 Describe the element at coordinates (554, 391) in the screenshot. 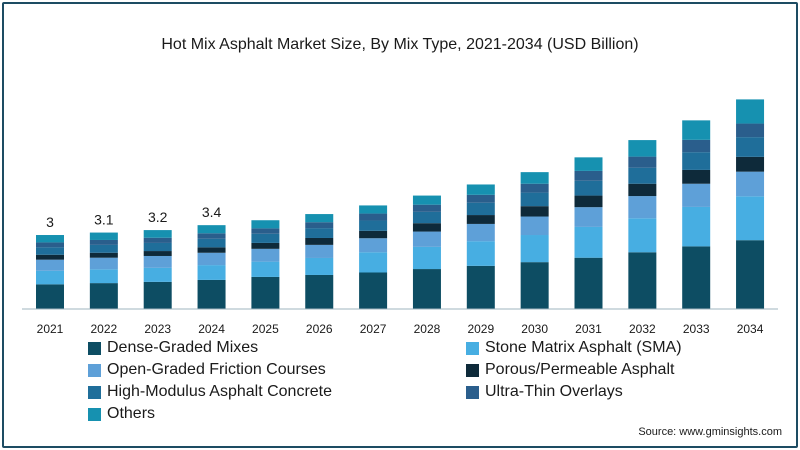

I see `legend-label: Ultra-Thin Overlays` at that location.